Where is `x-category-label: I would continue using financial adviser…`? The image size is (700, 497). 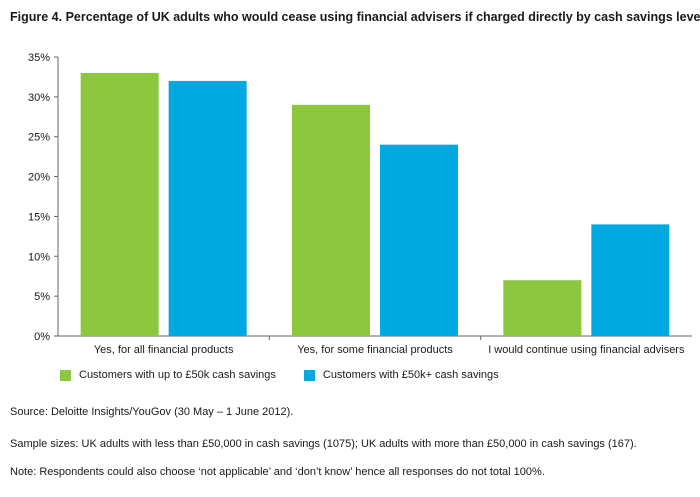
x-category-label: I would continue using financial adviser… is located at coordinates (586, 350).